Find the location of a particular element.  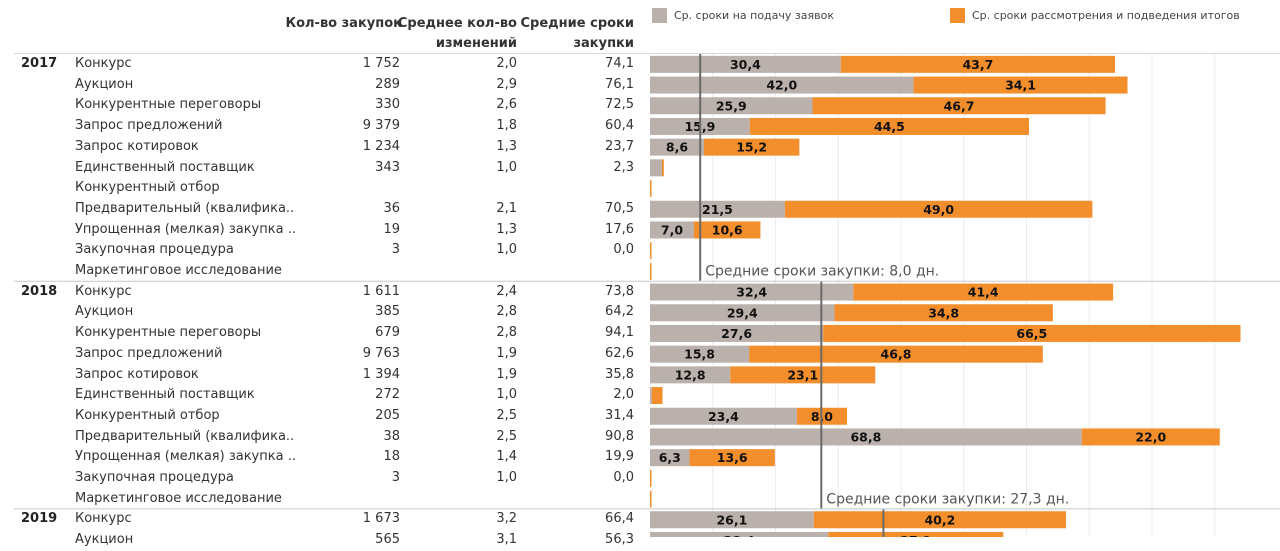

header-count: Кол-во закупок is located at coordinates (343, 24).